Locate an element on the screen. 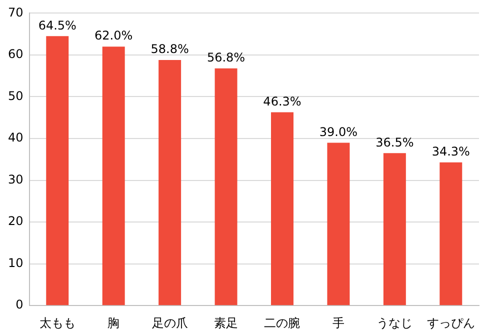 The width and height of the screenshot is (485, 334). x-tick-label: うなじ is located at coordinates (394, 323).